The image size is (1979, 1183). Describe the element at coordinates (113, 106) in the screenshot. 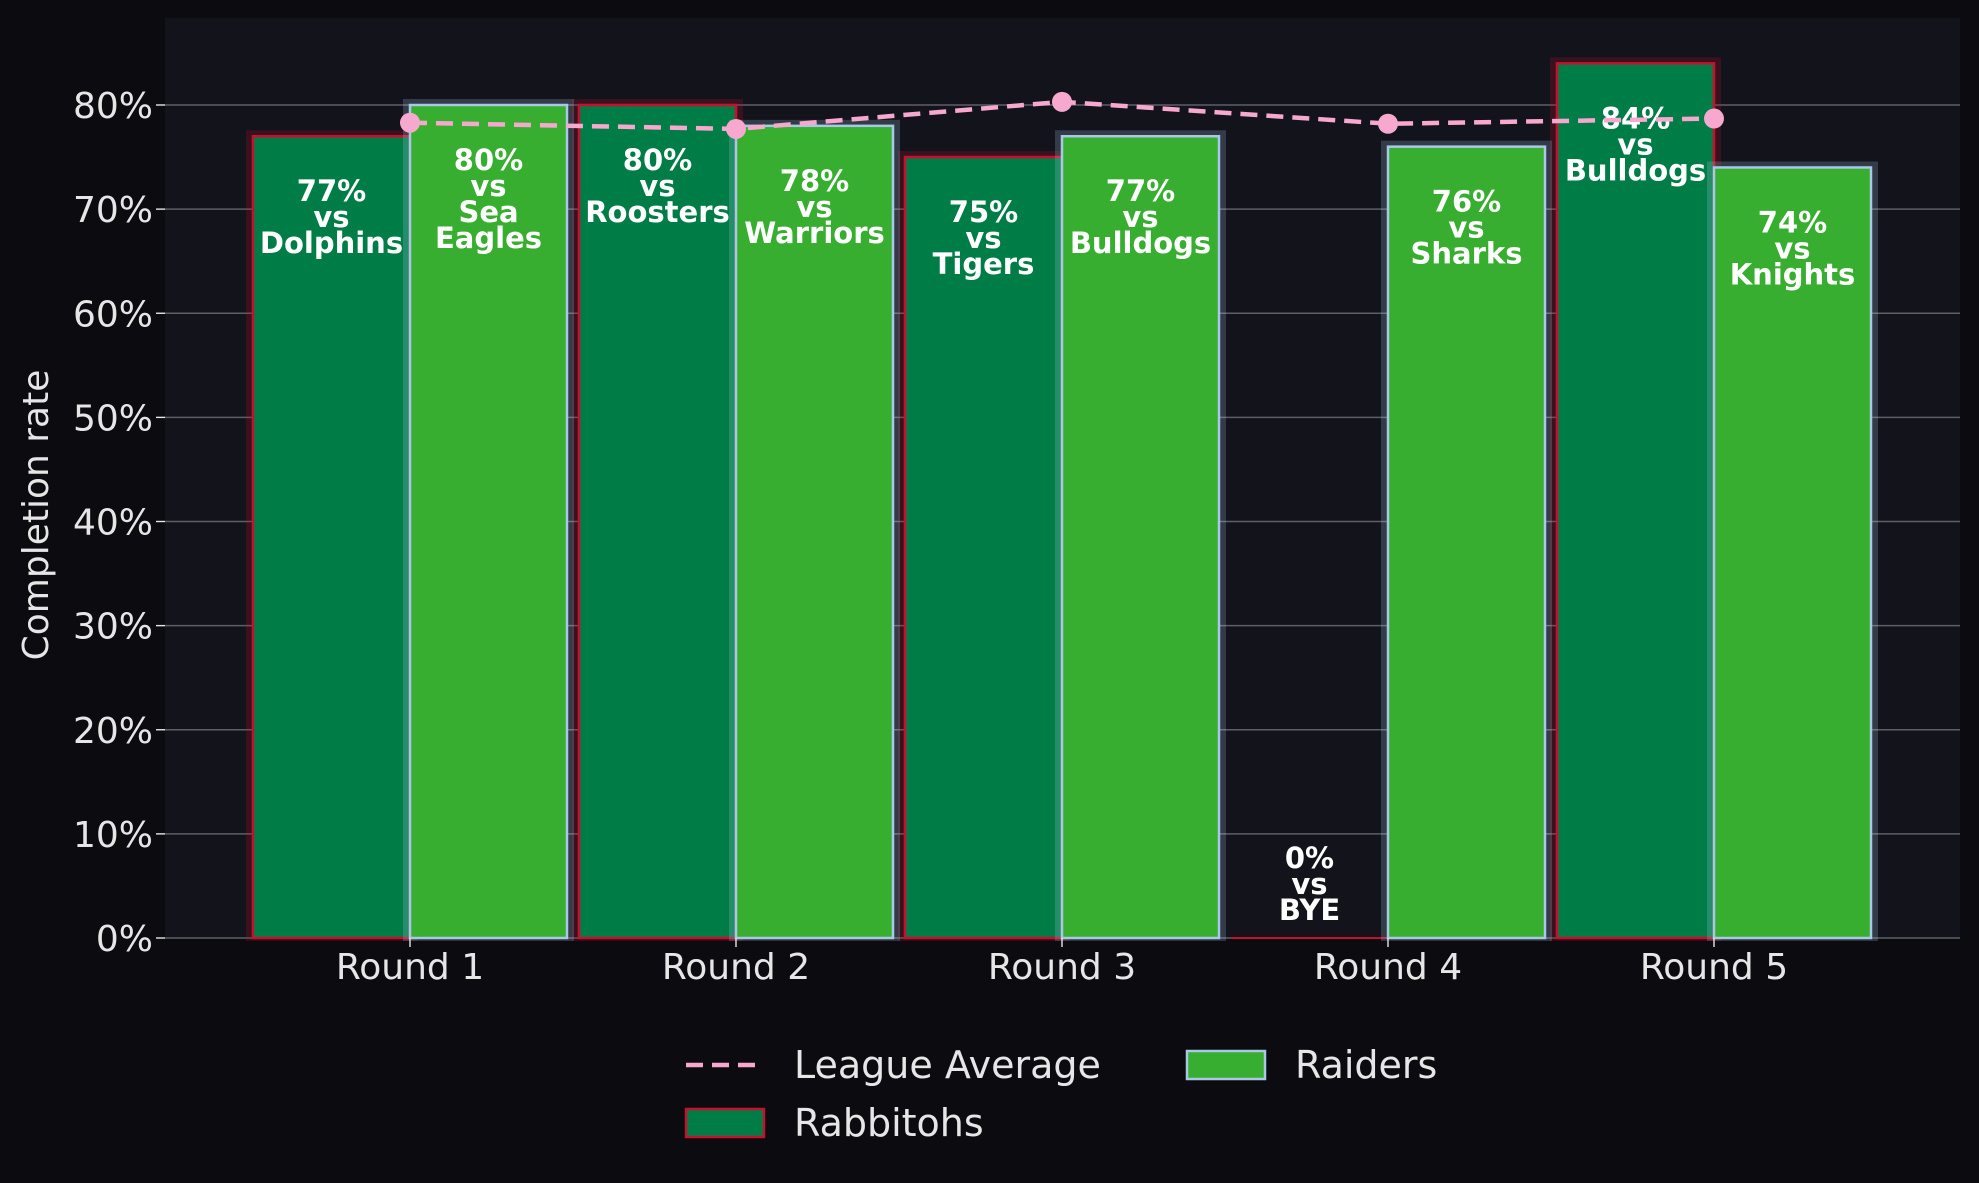

I see `y-tick-label-80: 80%` at that location.